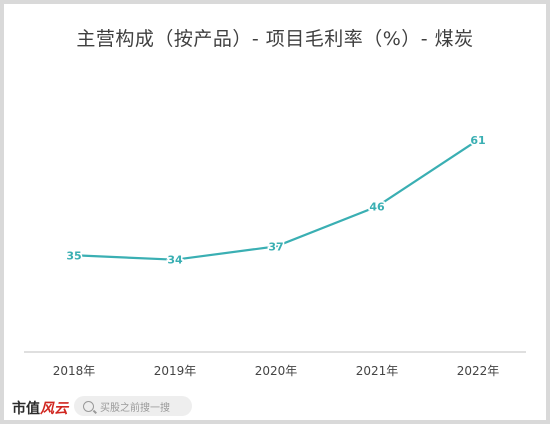 This screenshot has width=550, height=424. What do you see at coordinates (275, 246) in the screenshot?
I see `data-label: 37` at bounding box center [275, 246].